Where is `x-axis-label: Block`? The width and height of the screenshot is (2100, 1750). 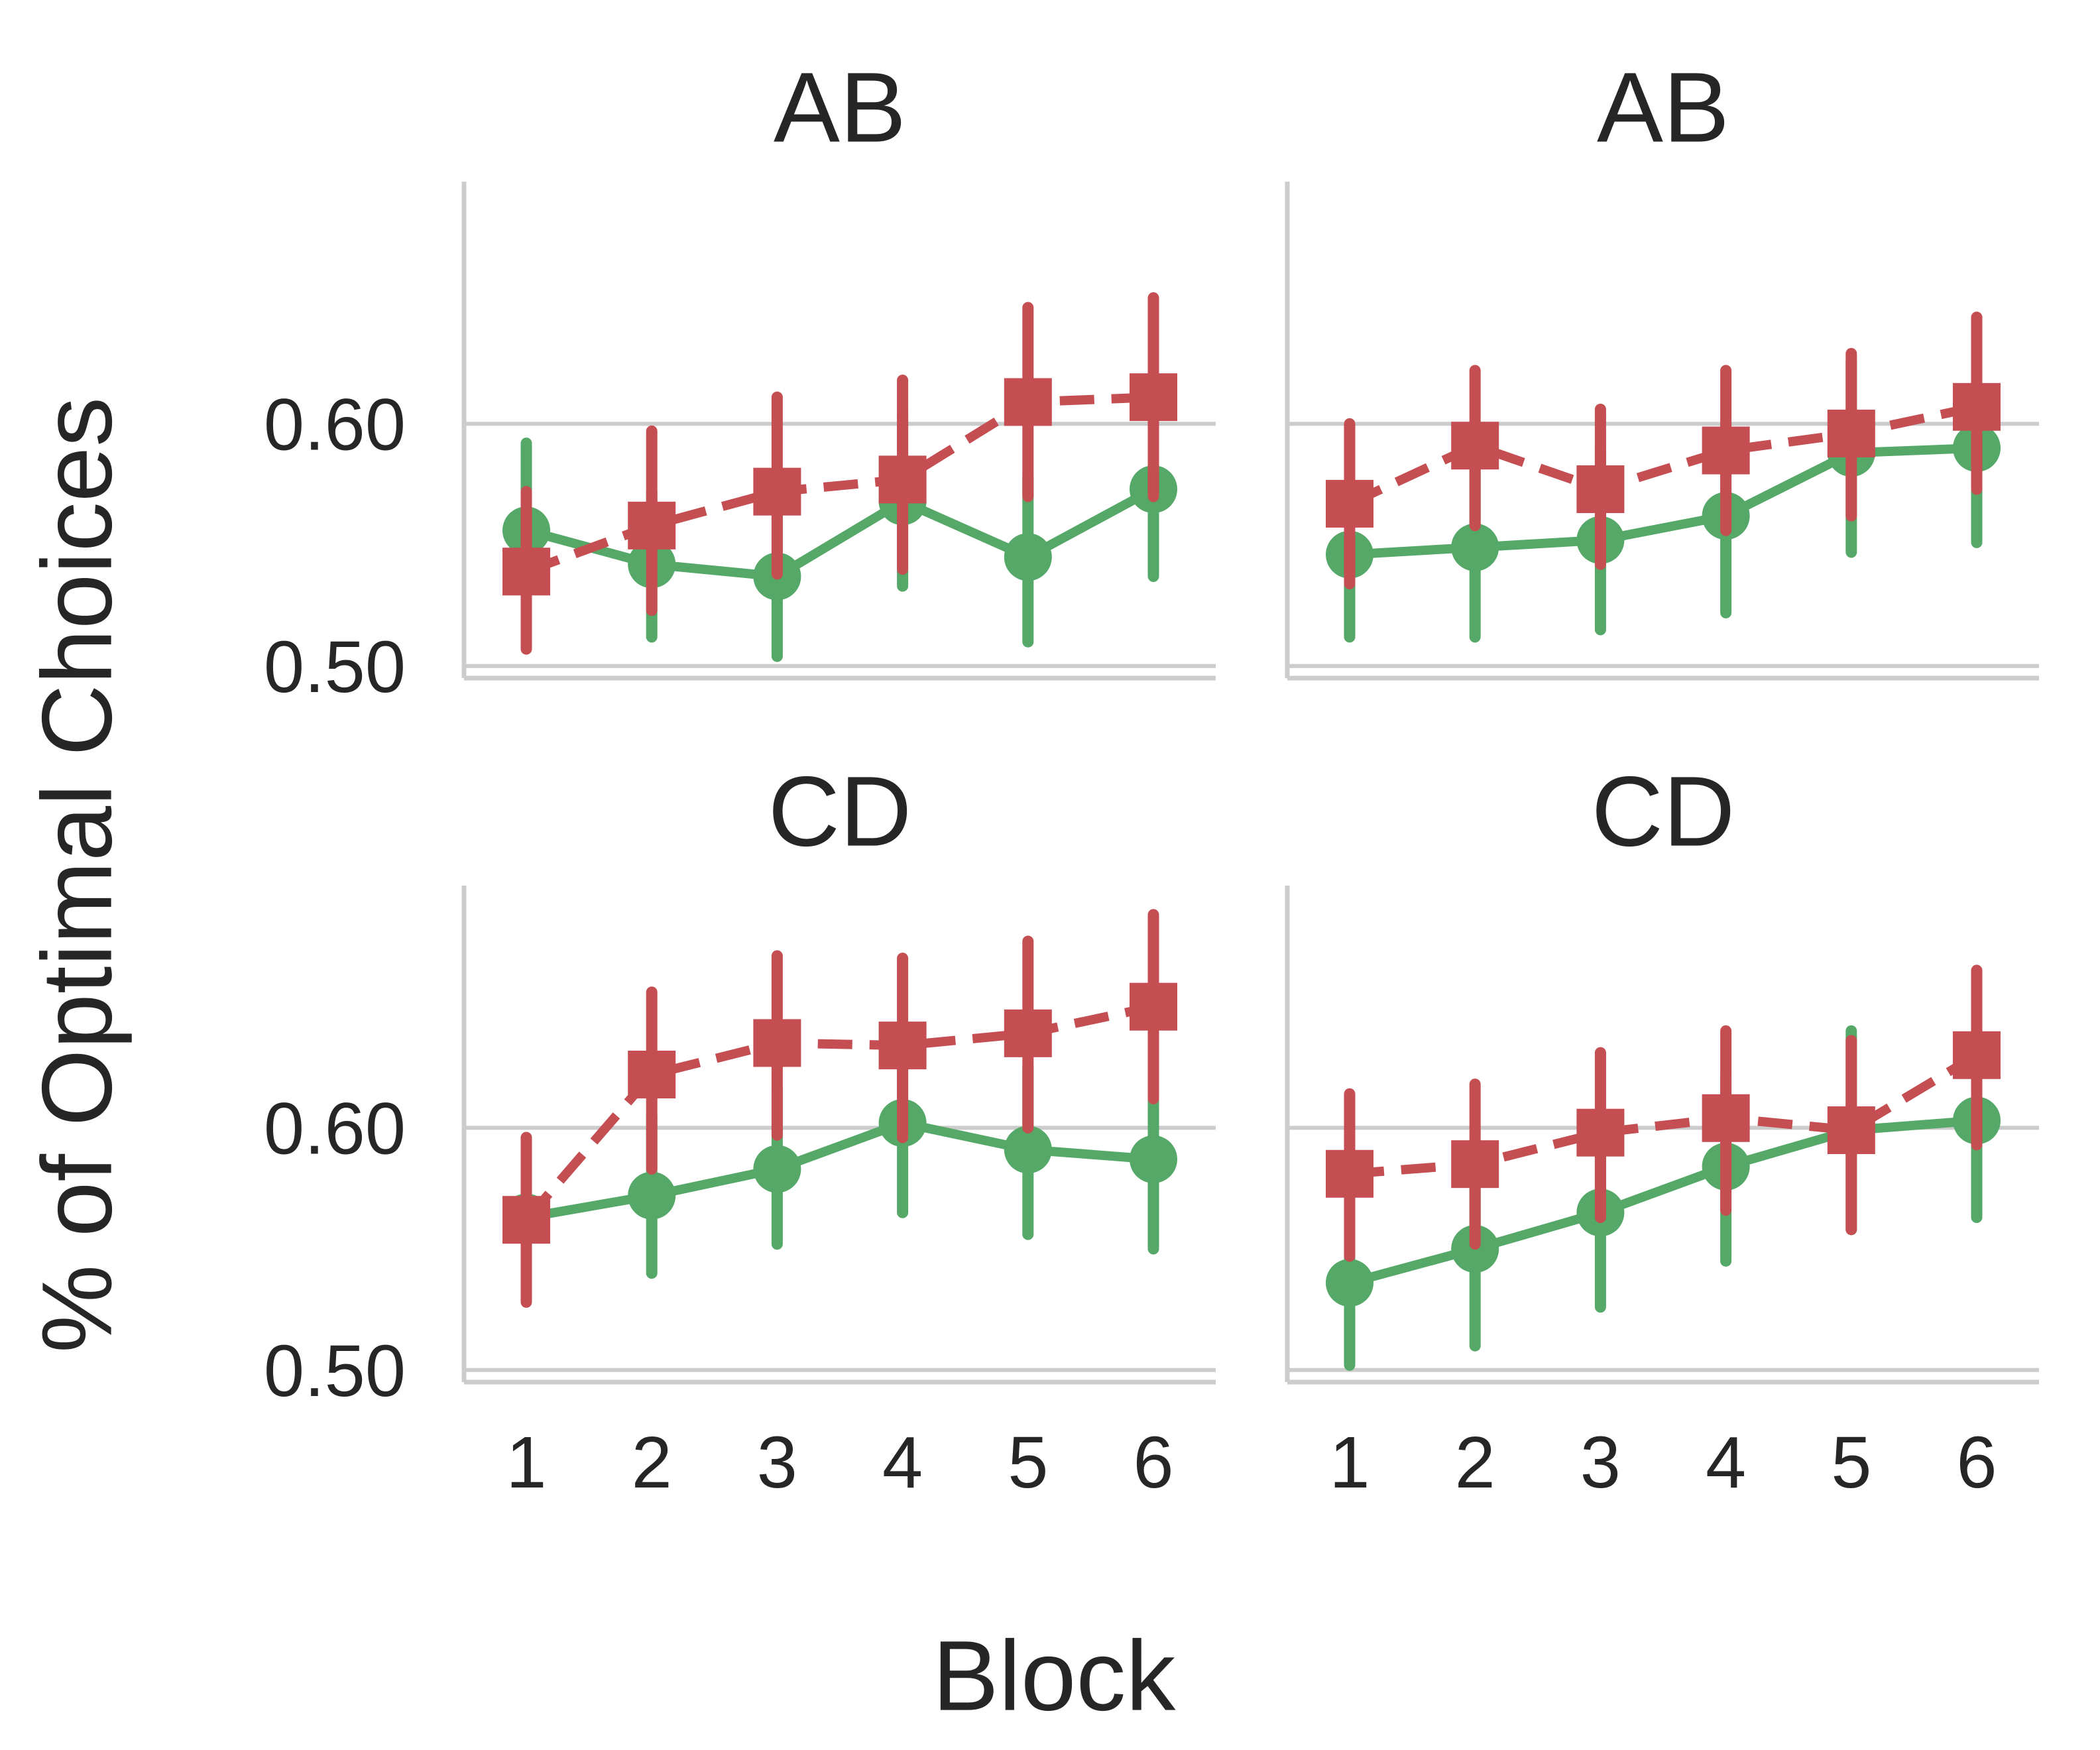
x-axis-label: Block is located at coordinates (1055, 1675).